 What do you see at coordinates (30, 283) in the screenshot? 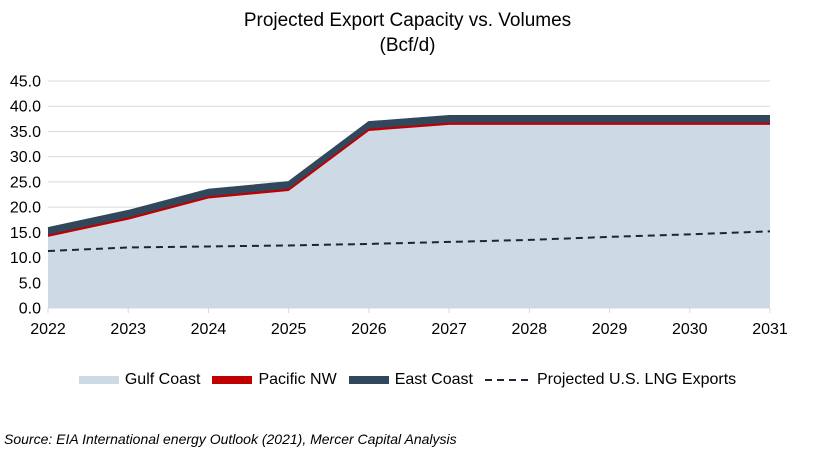
I see `svg-text: 5.0` at bounding box center [30, 283].